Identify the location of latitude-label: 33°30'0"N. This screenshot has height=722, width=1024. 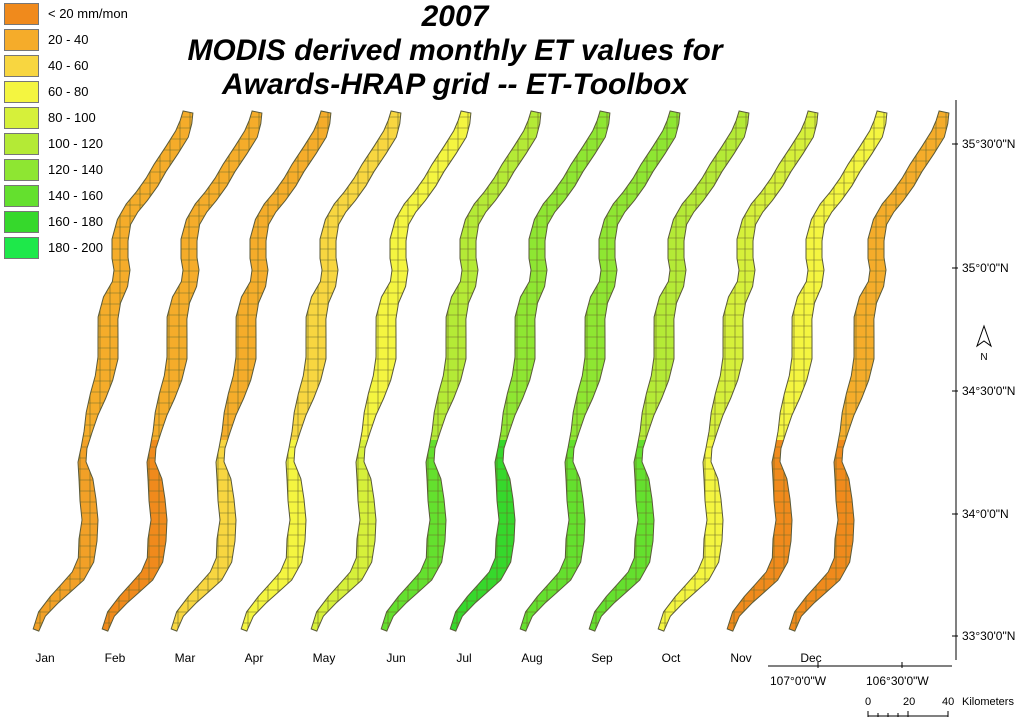
(989, 636).